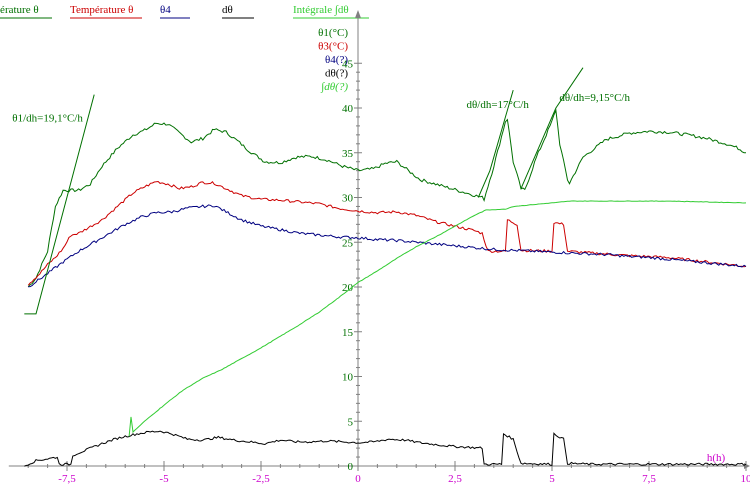  I want to click on y-tick-label: 20, so click(348, 288).